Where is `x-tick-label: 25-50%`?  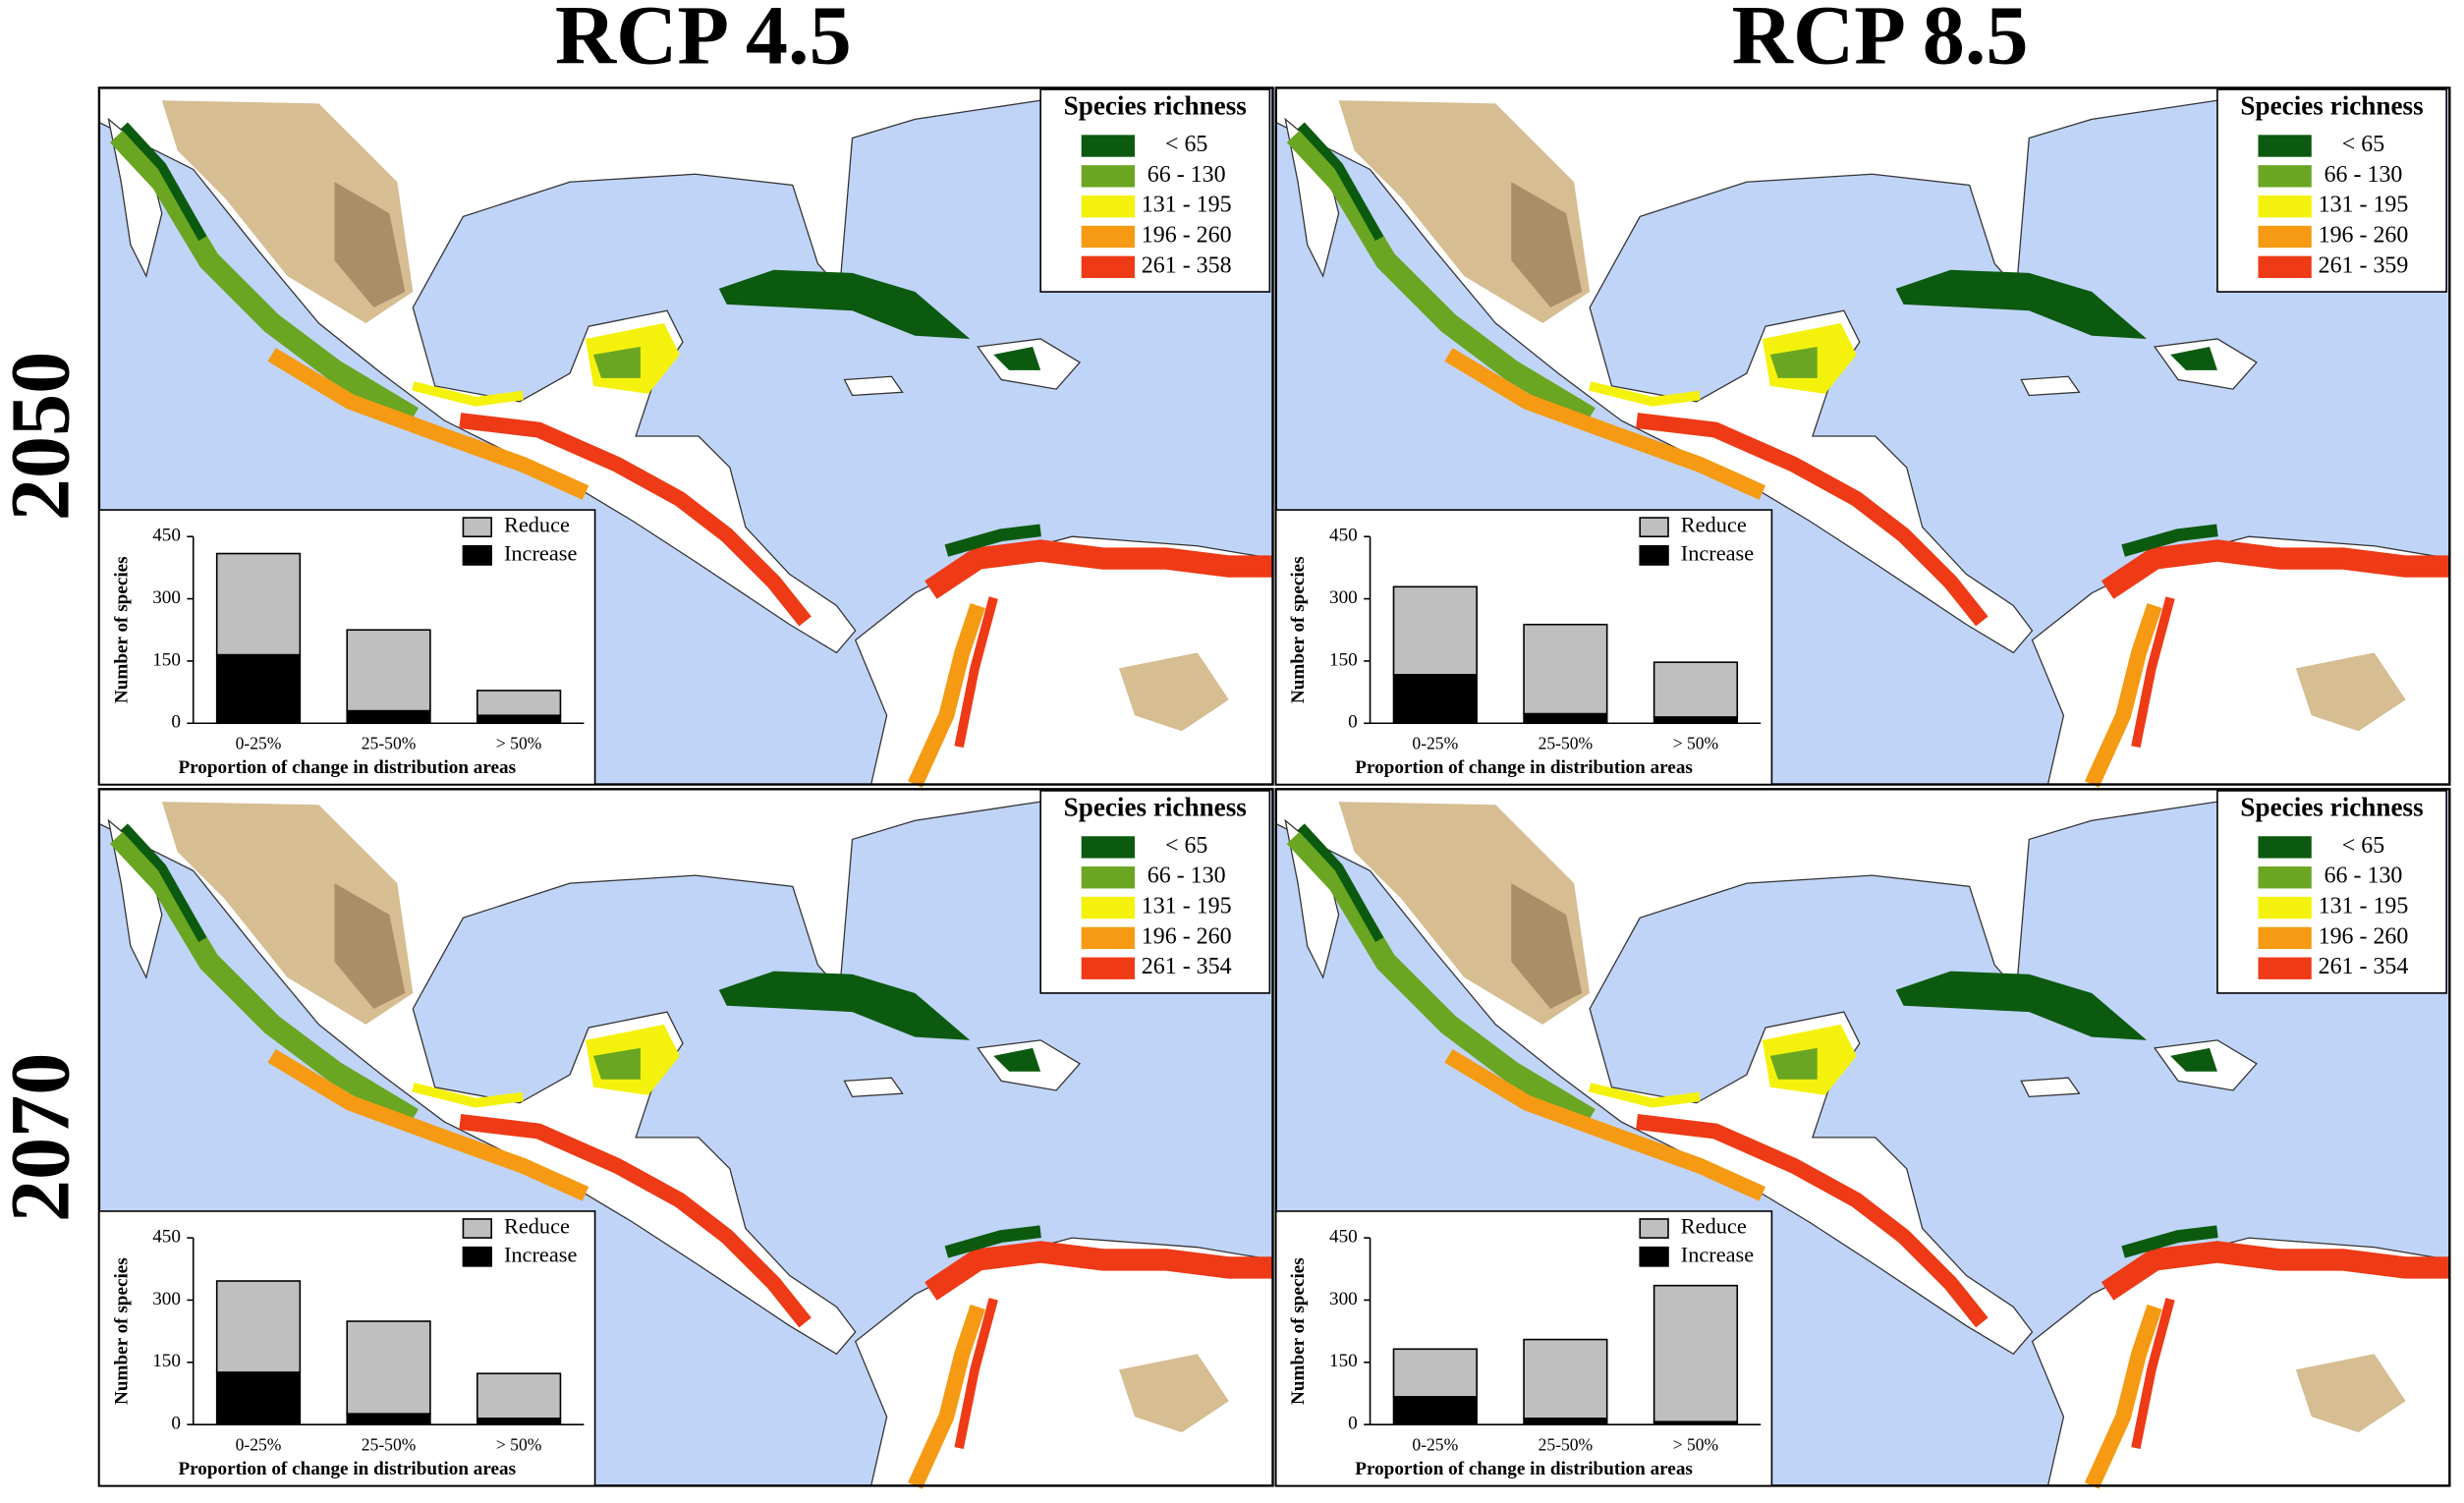 x-tick-label: 25-50% is located at coordinates (1566, 1445).